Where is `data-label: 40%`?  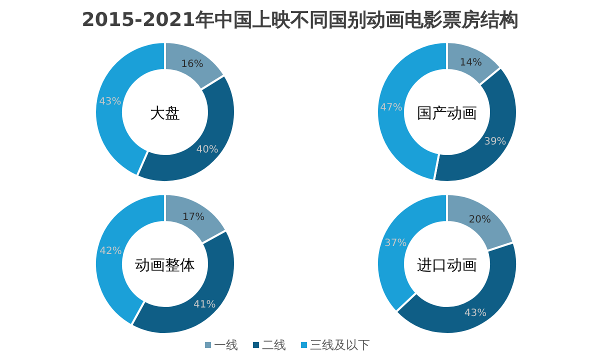
data-label: 40% is located at coordinates (207, 150).